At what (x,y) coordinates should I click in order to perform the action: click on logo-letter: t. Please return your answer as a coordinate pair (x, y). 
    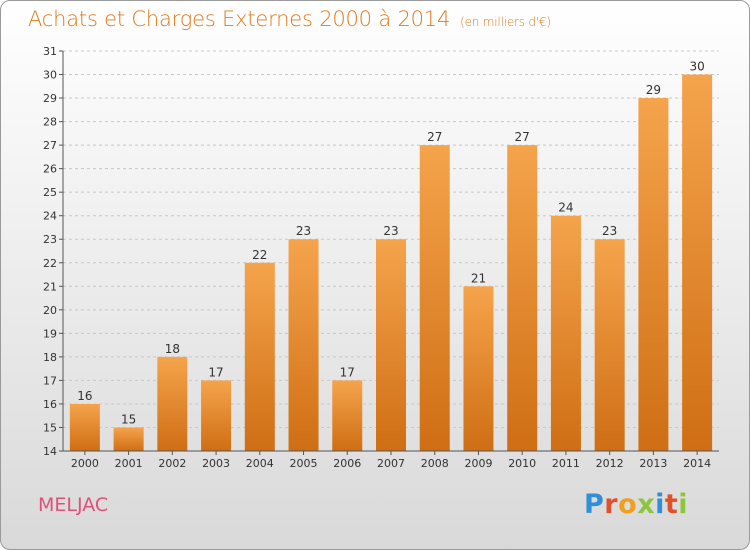
    Looking at the image, I should click on (671, 504).